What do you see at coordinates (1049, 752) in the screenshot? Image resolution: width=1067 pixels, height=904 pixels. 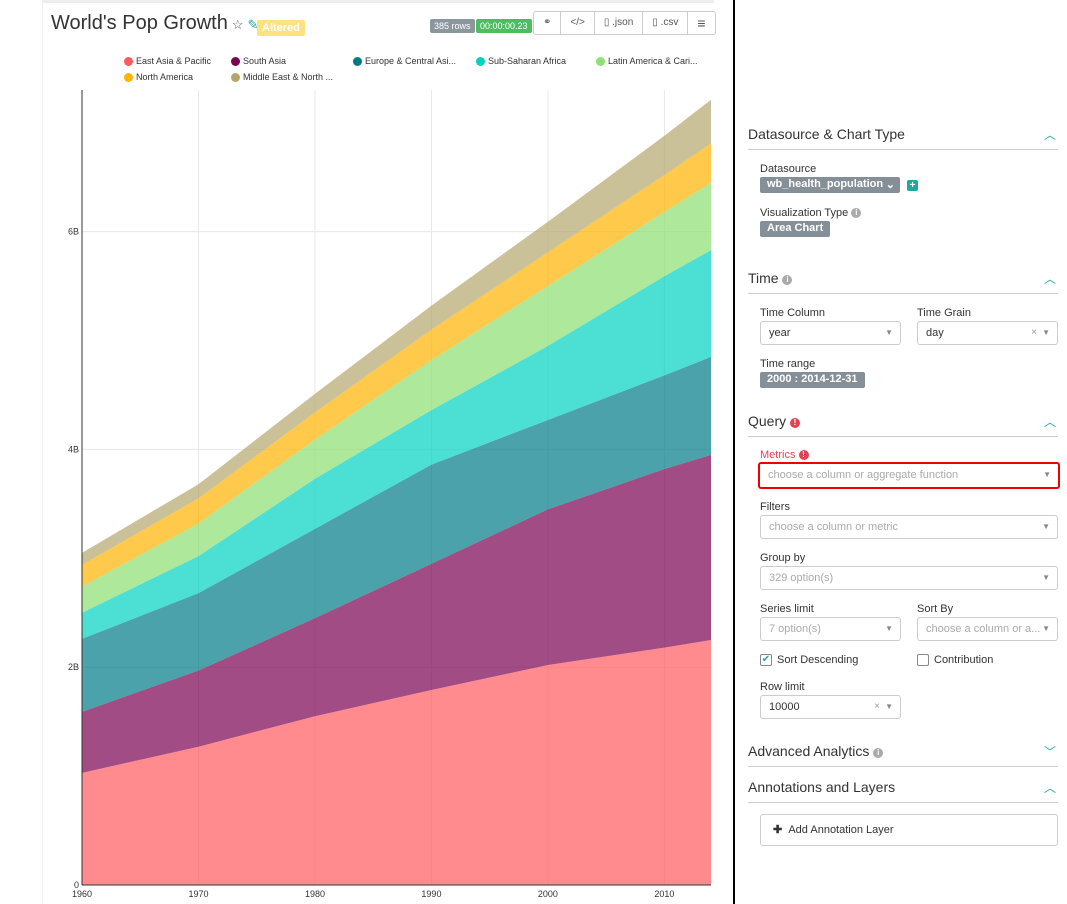 I see `chevron-down-icon: ﹀` at bounding box center [1049, 752].